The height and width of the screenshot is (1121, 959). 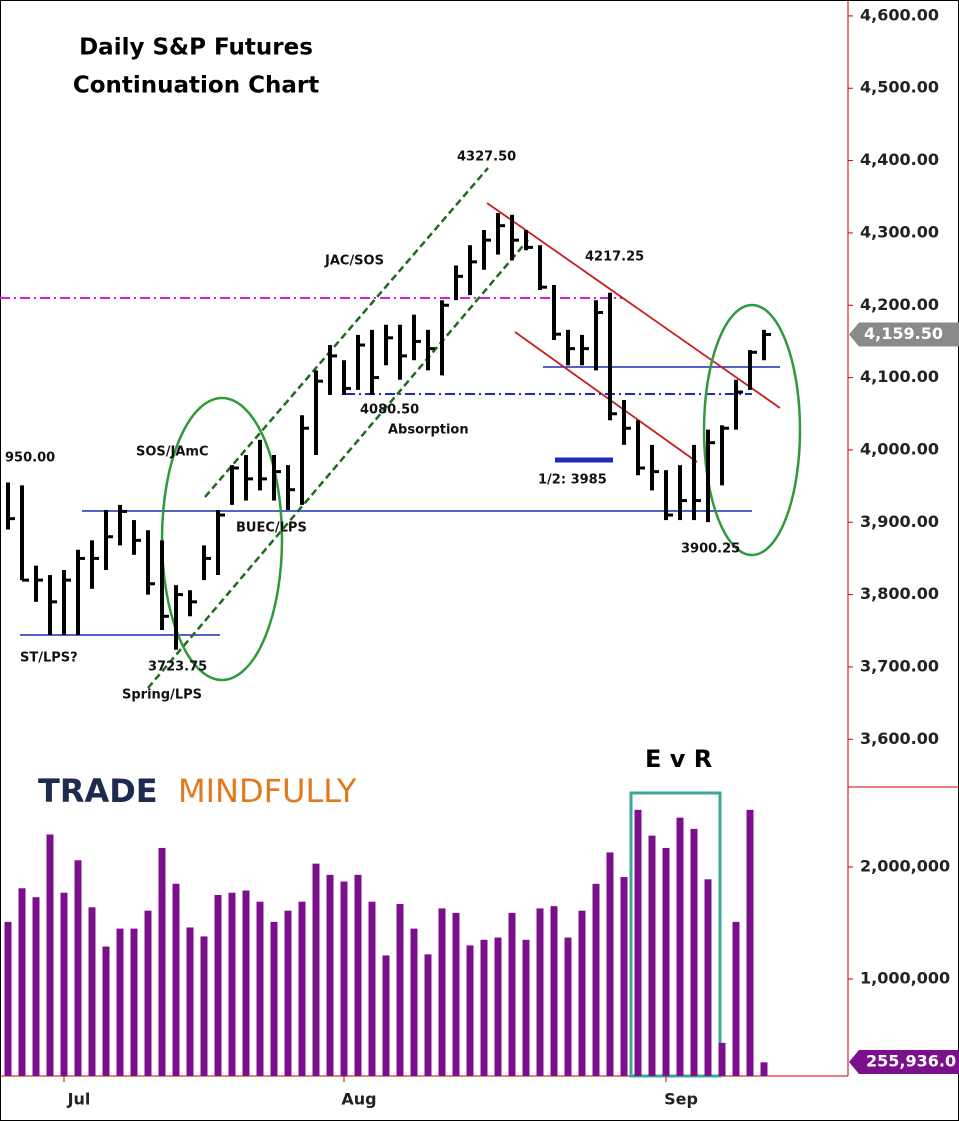 What do you see at coordinates (49, 658) in the screenshot?
I see `annotation: ST/LPS?` at bounding box center [49, 658].